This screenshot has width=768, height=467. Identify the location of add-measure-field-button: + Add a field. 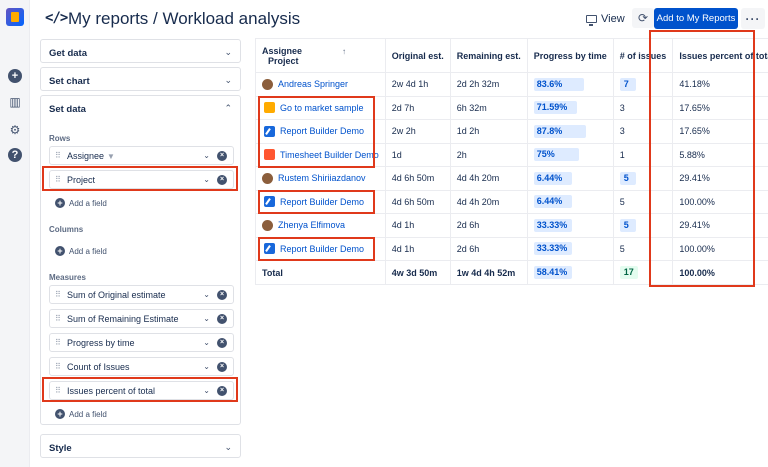
(81, 414).